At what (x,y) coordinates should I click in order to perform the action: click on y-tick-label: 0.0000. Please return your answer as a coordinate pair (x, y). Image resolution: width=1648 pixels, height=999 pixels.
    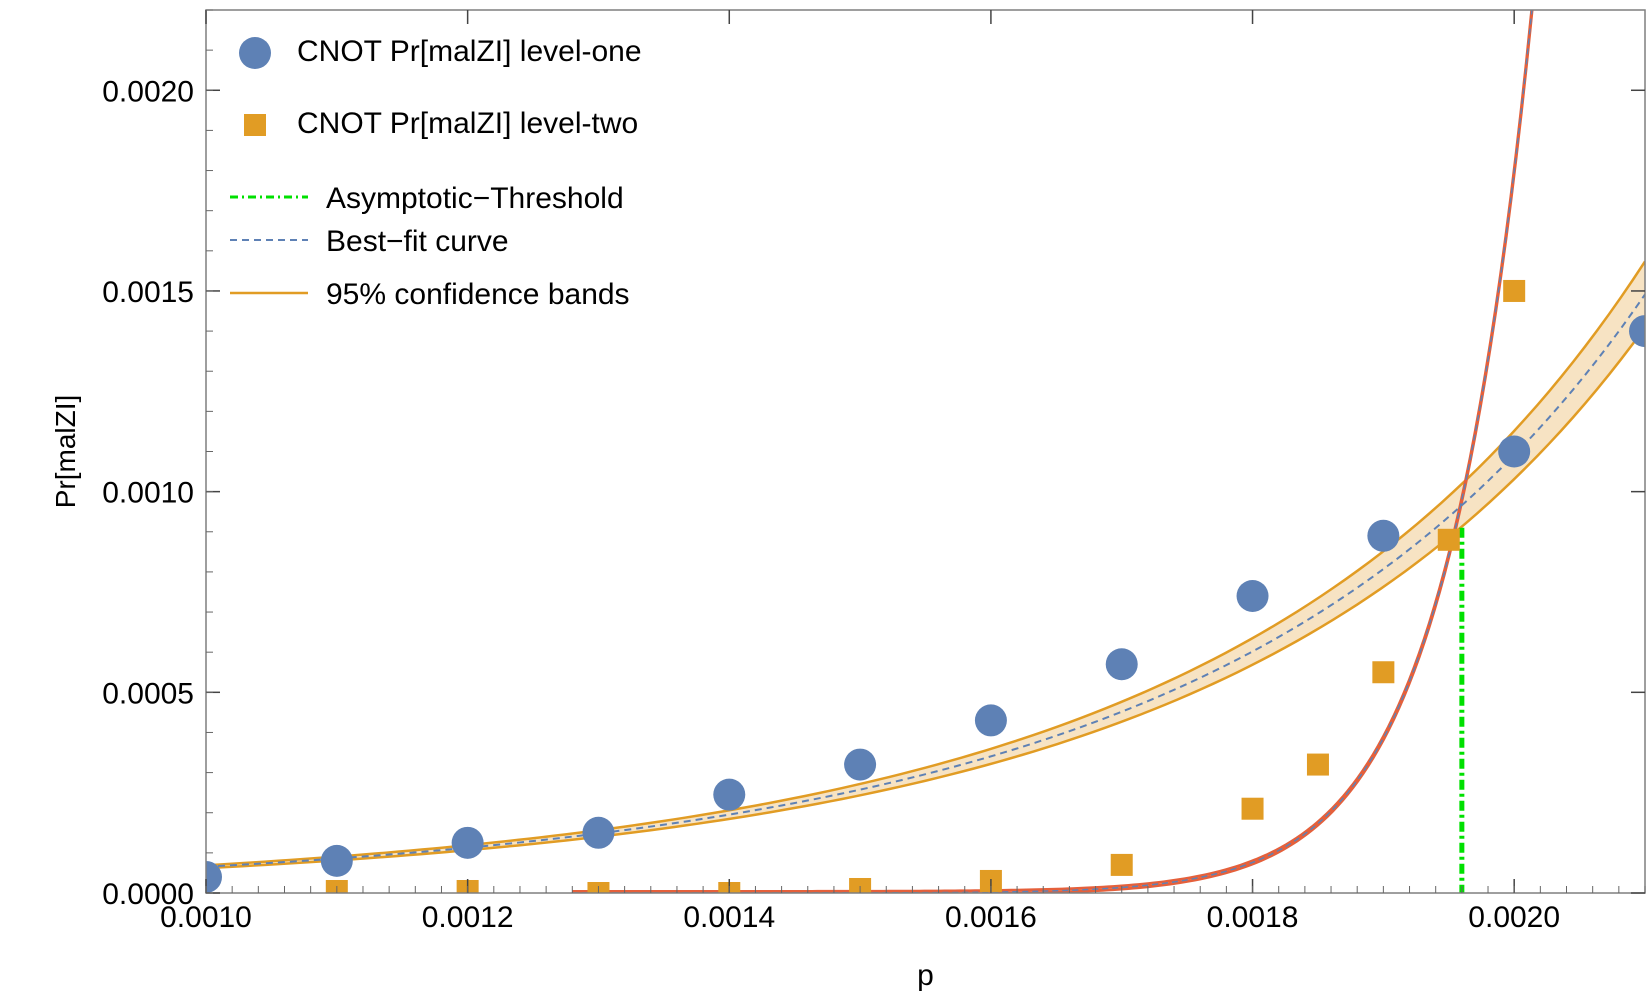
    Looking at the image, I should click on (148, 894).